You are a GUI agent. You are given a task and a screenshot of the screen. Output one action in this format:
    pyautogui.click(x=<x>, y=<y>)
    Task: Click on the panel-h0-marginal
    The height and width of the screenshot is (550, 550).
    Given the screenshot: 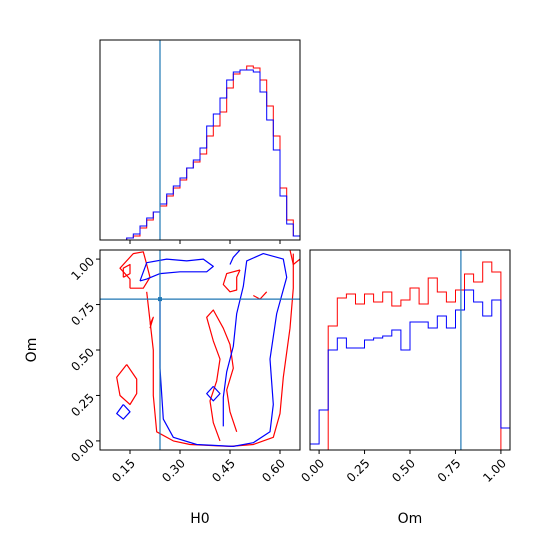 What is the action you would take?
    pyautogui.click(x=200, y=141)
    